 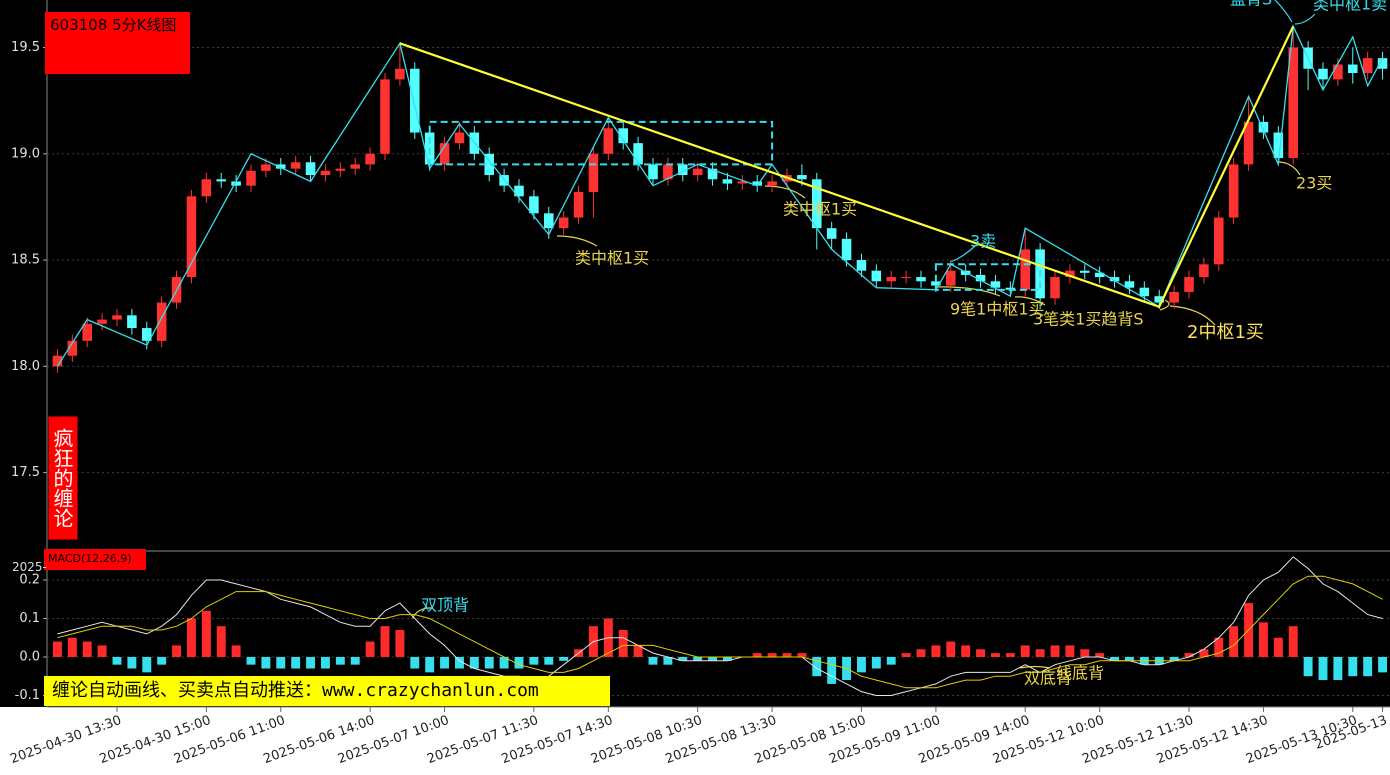 I want to click on dea-line, so click(x=720, y=632).